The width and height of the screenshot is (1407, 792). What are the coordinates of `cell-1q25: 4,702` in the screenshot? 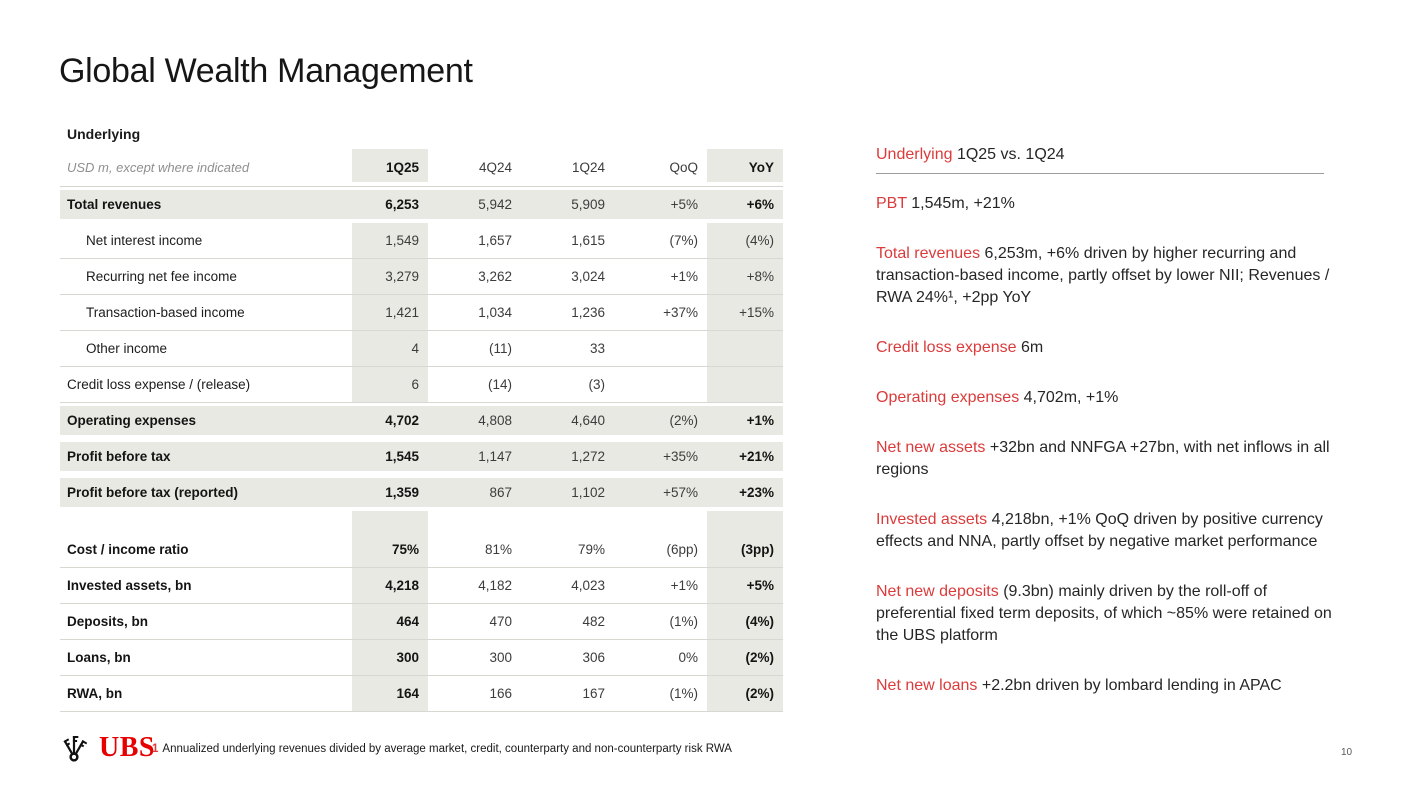 It's located at (402, 420).